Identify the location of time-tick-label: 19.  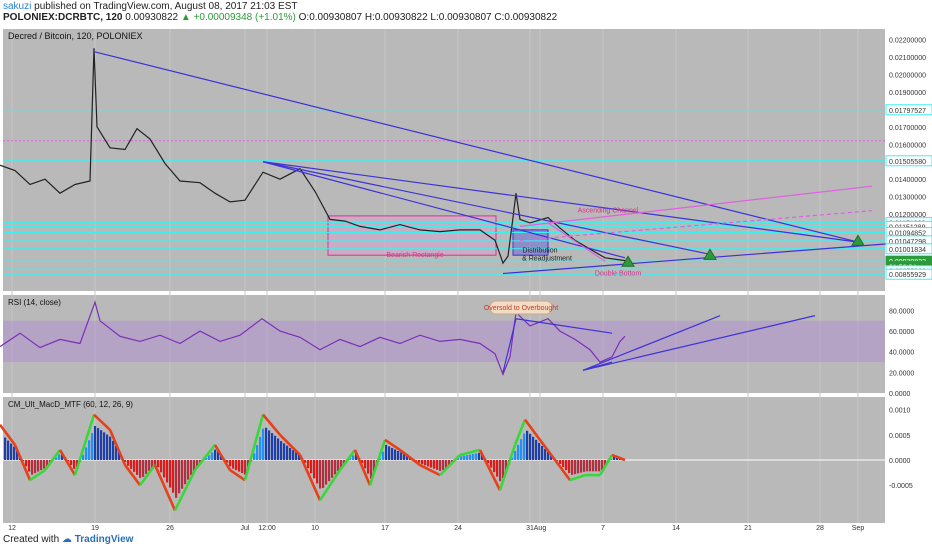
(95, 528).